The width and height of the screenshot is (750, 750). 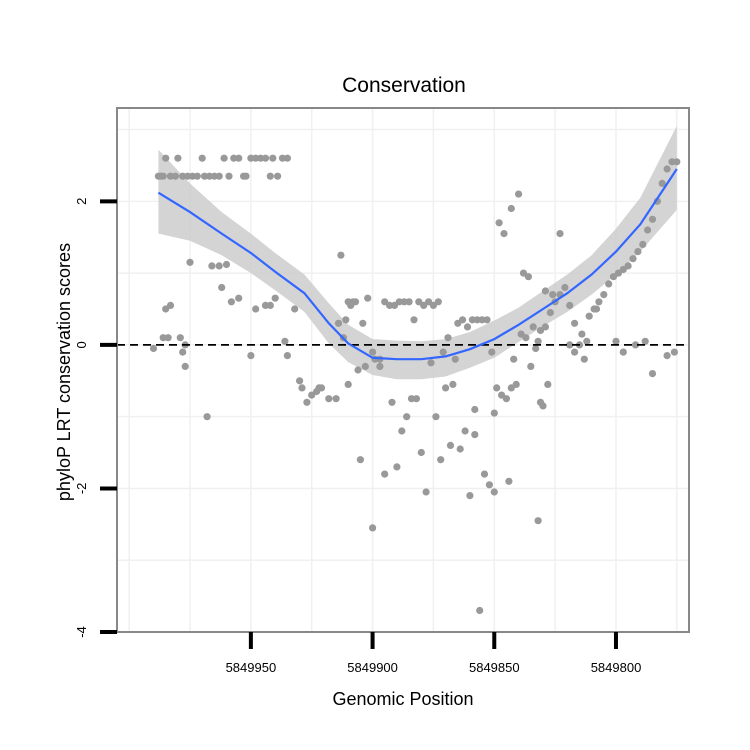 What do you see at coordinates (434, 653) in the screenshot?
I see `x-axis: 5849950 5849900 5849850 5849800` at bounding box center [434, 653].